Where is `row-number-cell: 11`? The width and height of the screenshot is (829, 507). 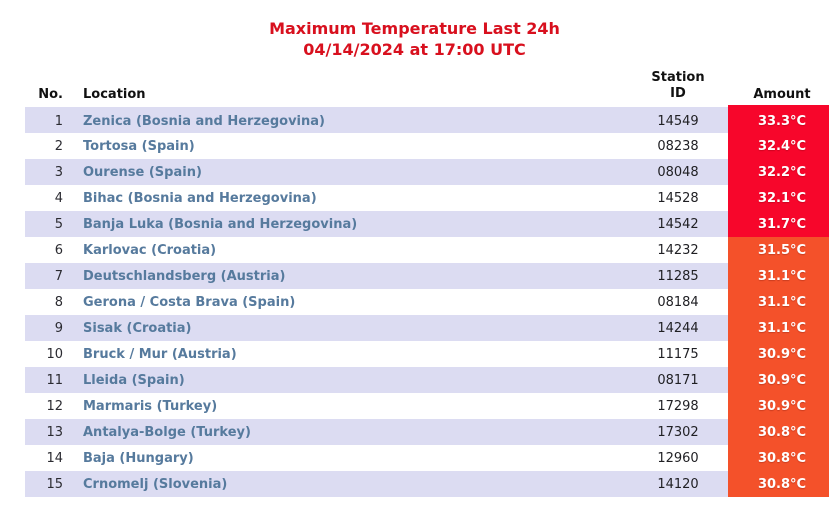
row-number-cell: 11 is located at coordinates (44, 380).